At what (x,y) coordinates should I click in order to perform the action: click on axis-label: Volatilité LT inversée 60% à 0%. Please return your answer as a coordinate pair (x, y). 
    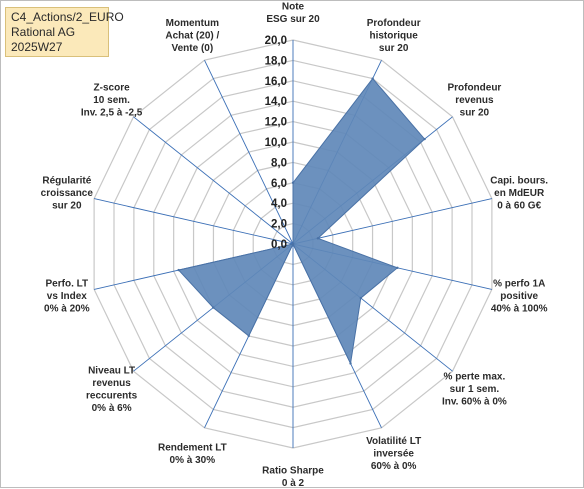
    Looking at the image, I should click on (393, 454).